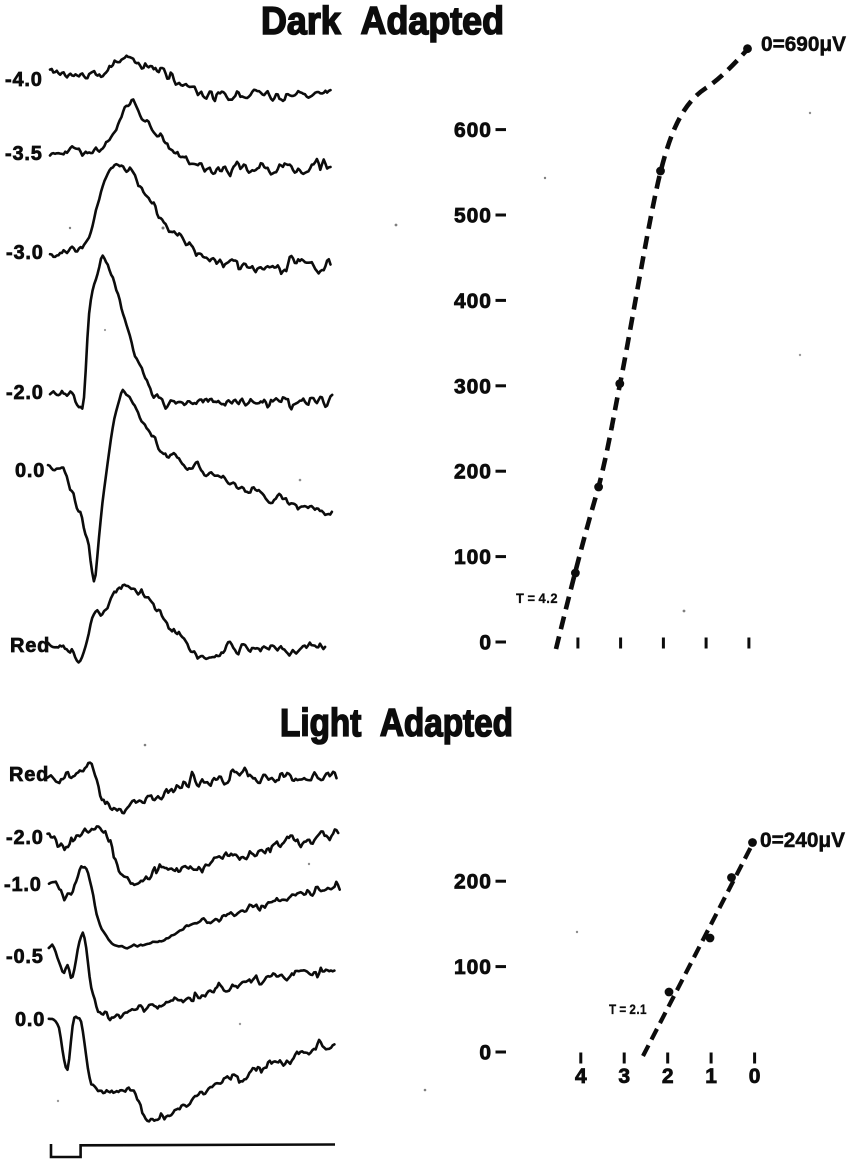 The height and width of the screenshot is (1161, 848). I want to click on svg-text: Light Adapted, so click(396, 723).